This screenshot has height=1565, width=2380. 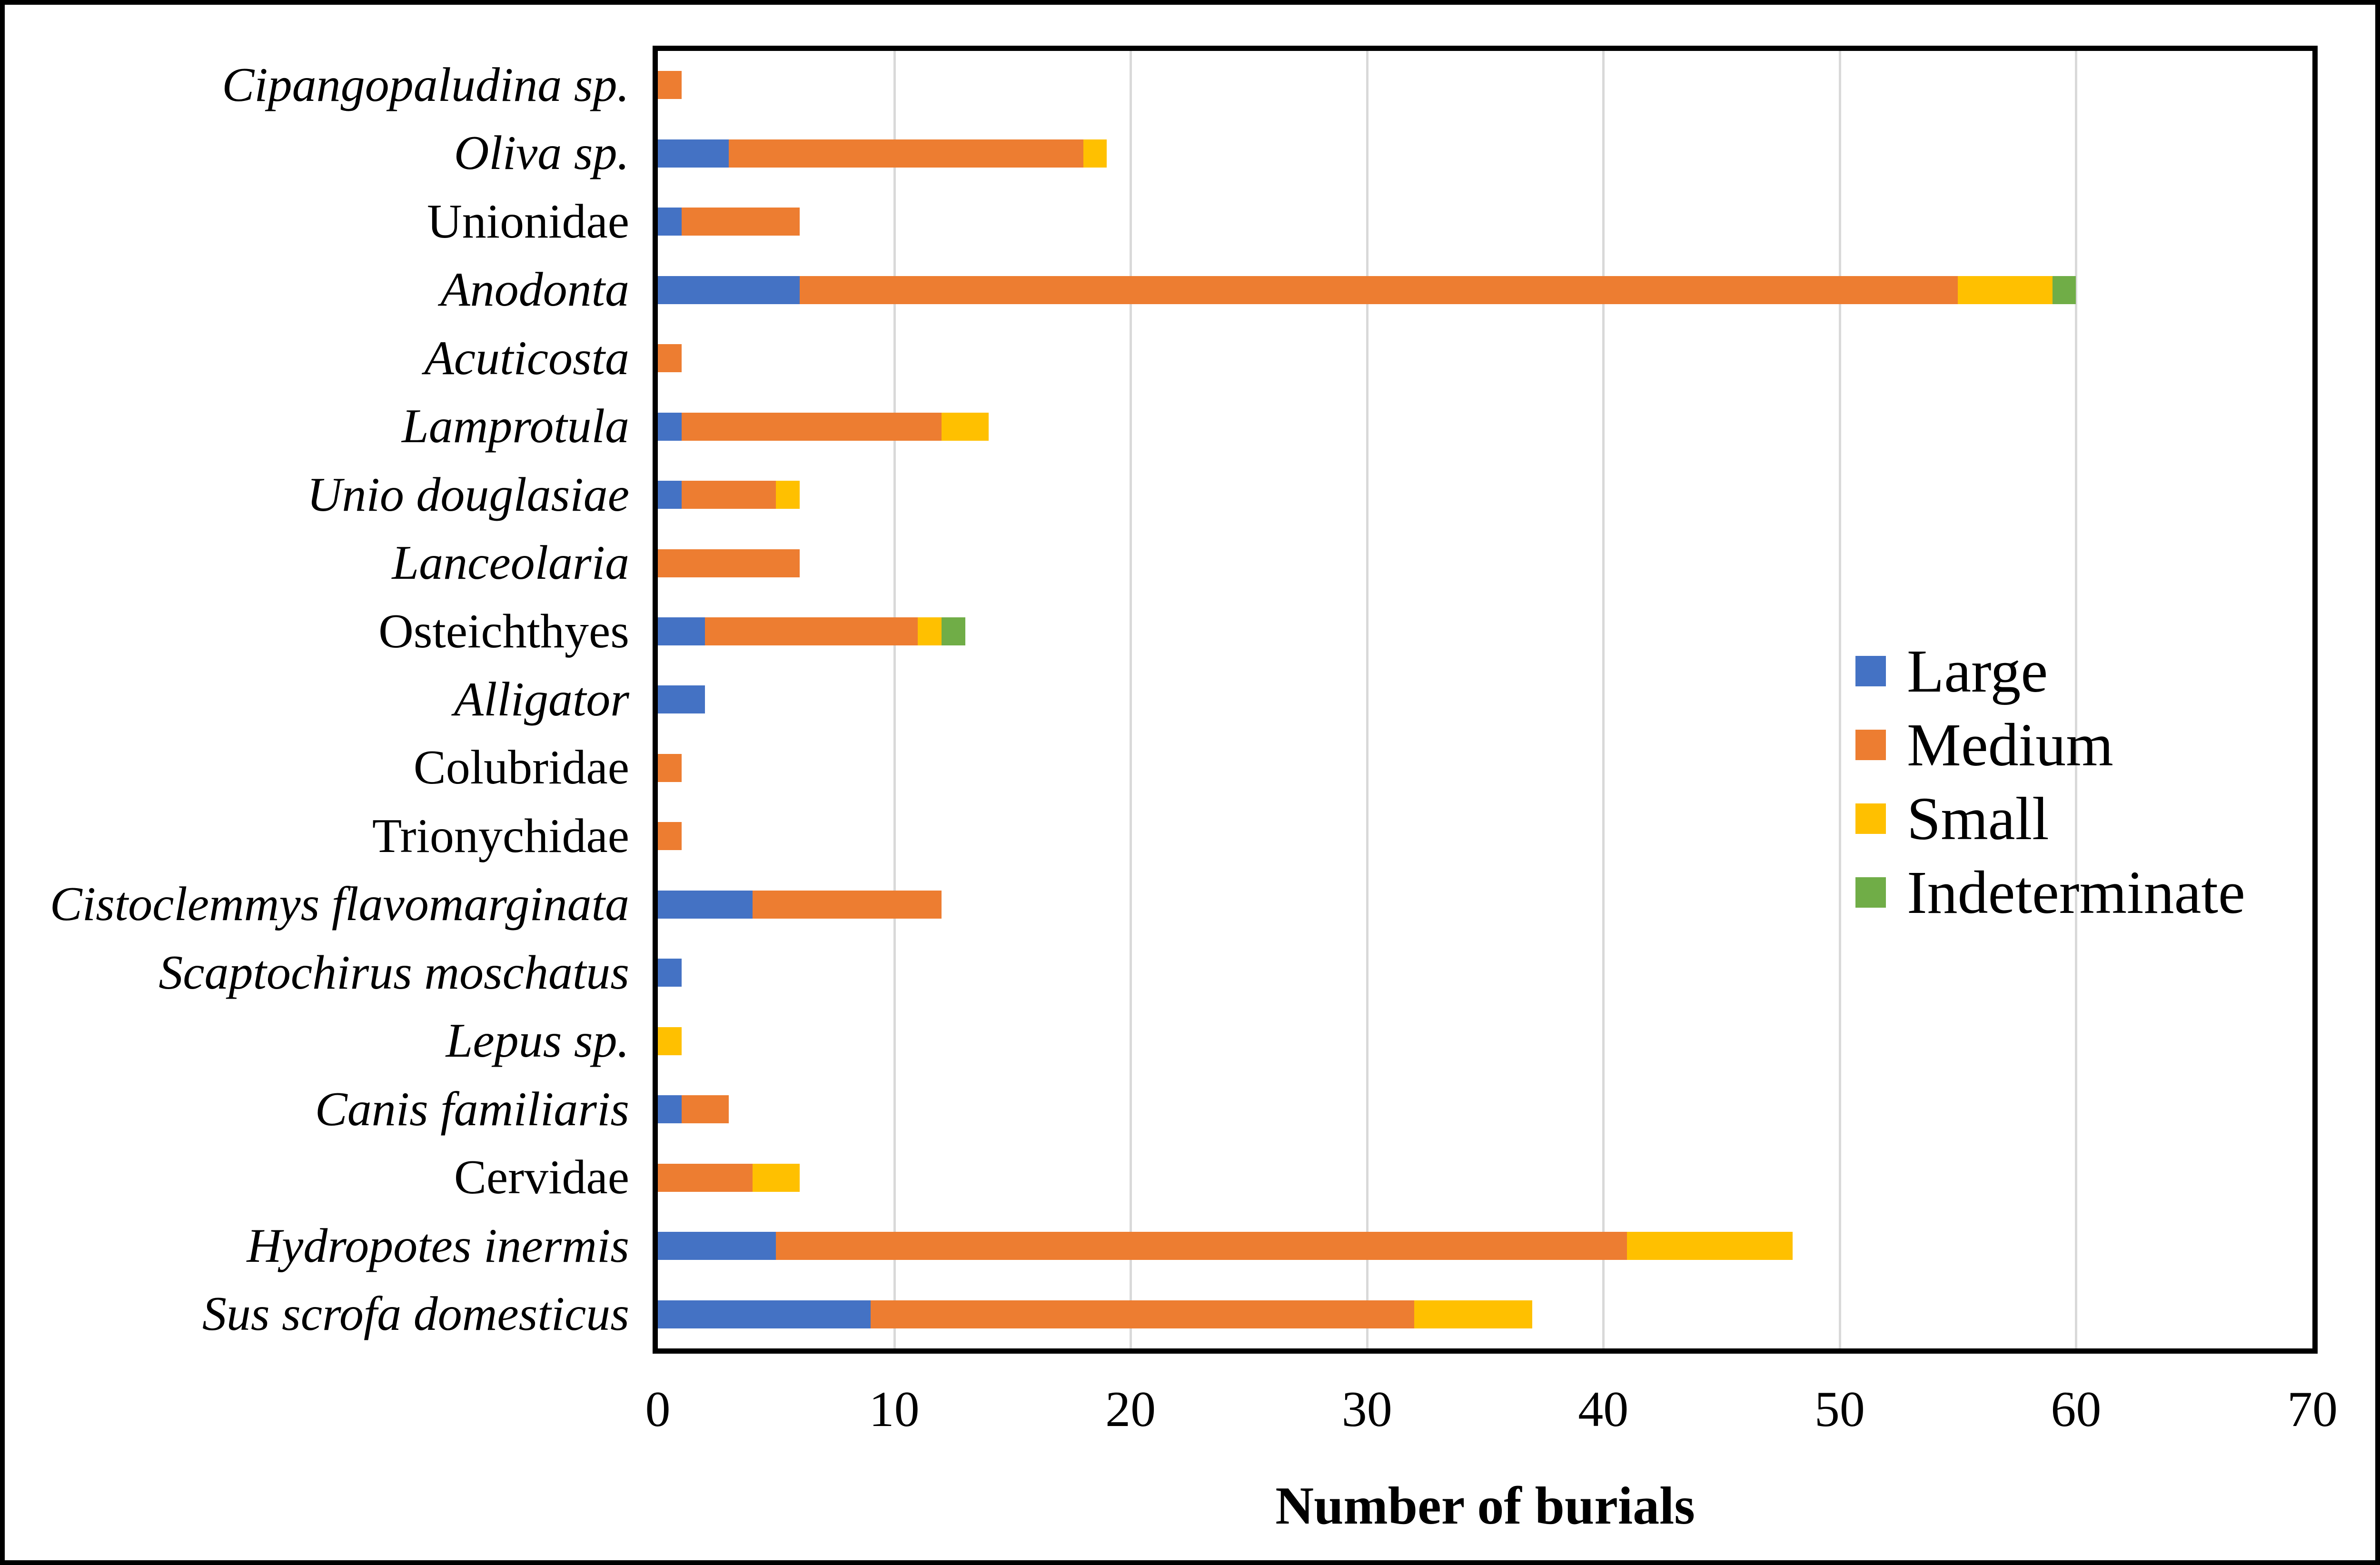 What do you see at coordinates (541, 699) in the screenshot?
I see `category-label: Alligator` at bounding box center [541, 699].